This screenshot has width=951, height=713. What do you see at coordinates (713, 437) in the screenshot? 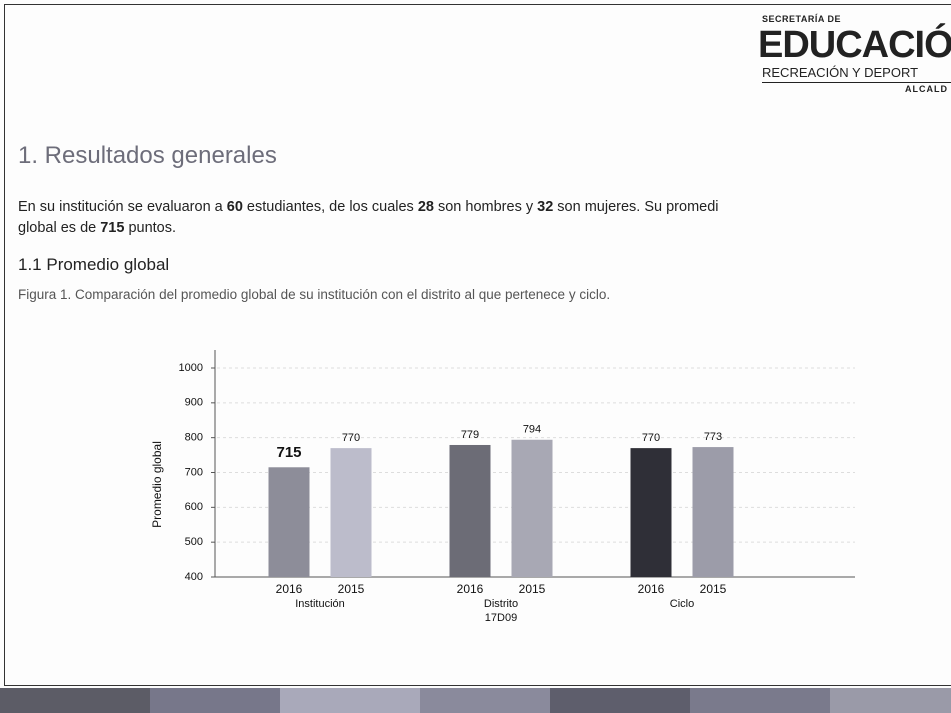
I see `value-label: 773` at bounding box center [713, 437].